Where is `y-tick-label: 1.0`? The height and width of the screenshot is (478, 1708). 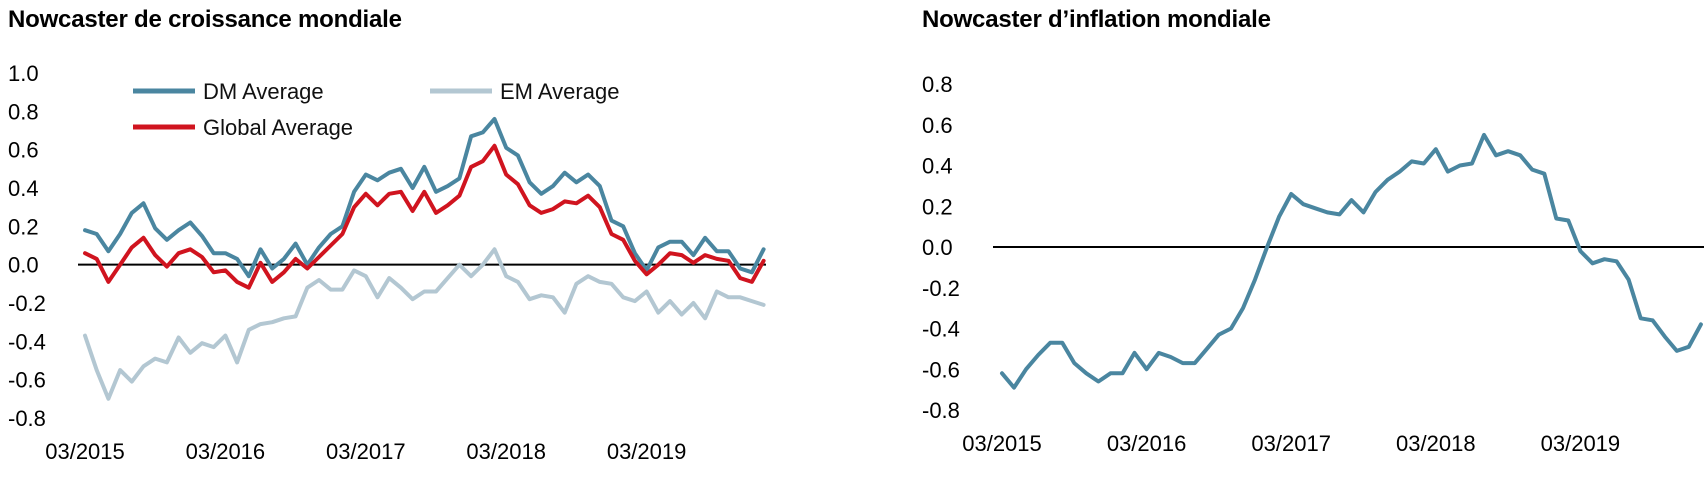
y-tick-label: 1.0 is located at coordinates (23, 73).